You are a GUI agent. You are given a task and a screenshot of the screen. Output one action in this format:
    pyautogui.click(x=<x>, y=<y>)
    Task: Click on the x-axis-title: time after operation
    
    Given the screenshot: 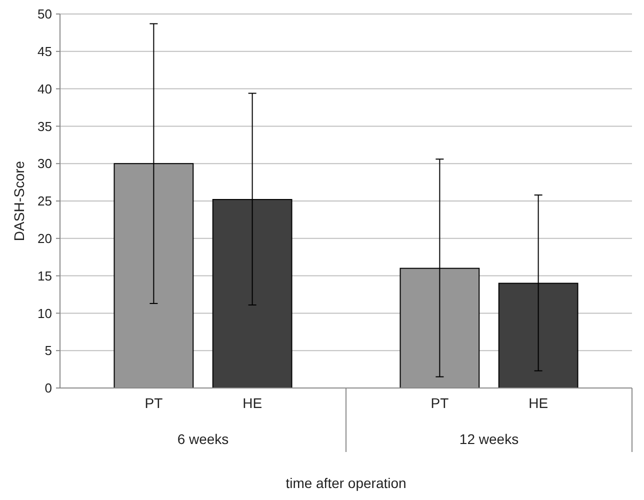 What is the action you would take?
    pyautogui.click(x=346, y=483)
    